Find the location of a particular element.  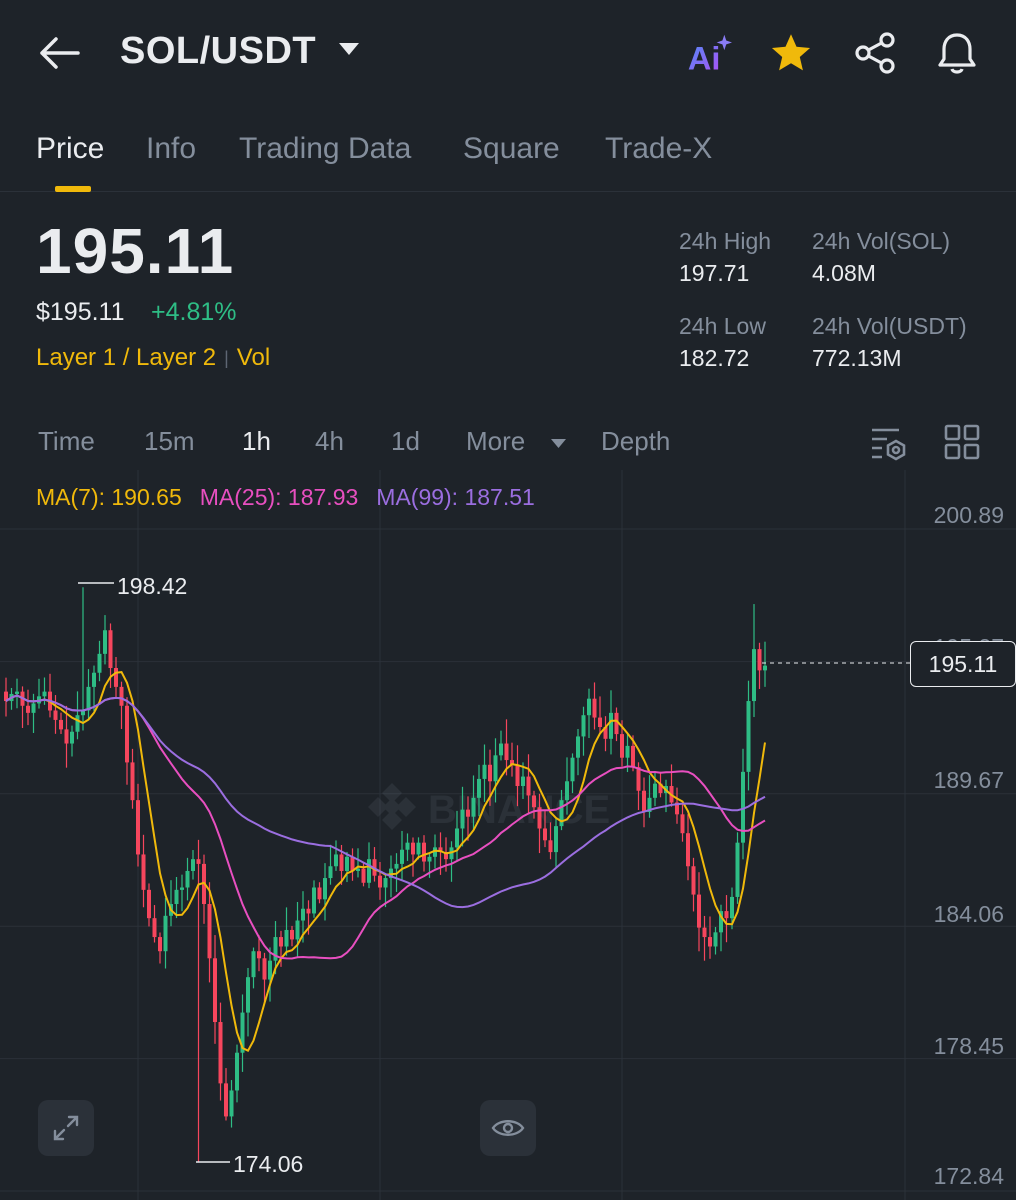

ai-text: Ai is located at coordinates (704, 58).